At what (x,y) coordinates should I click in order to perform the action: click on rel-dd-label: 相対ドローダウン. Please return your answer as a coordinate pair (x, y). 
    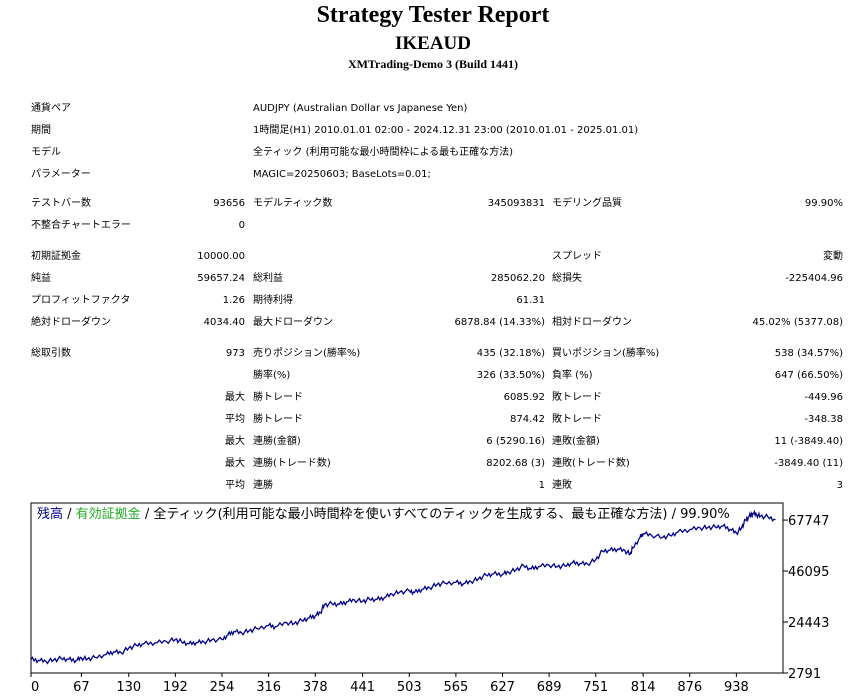
    Looking at the image, I should click on (592, 322).